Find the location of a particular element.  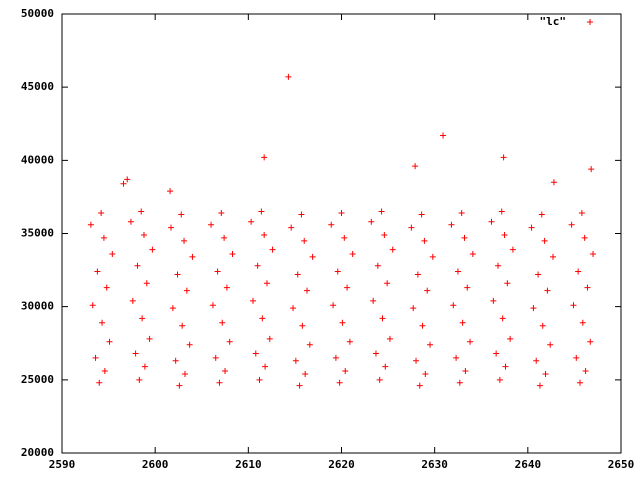

x-tick-label: 2600 is located at coordinates (155, 464).